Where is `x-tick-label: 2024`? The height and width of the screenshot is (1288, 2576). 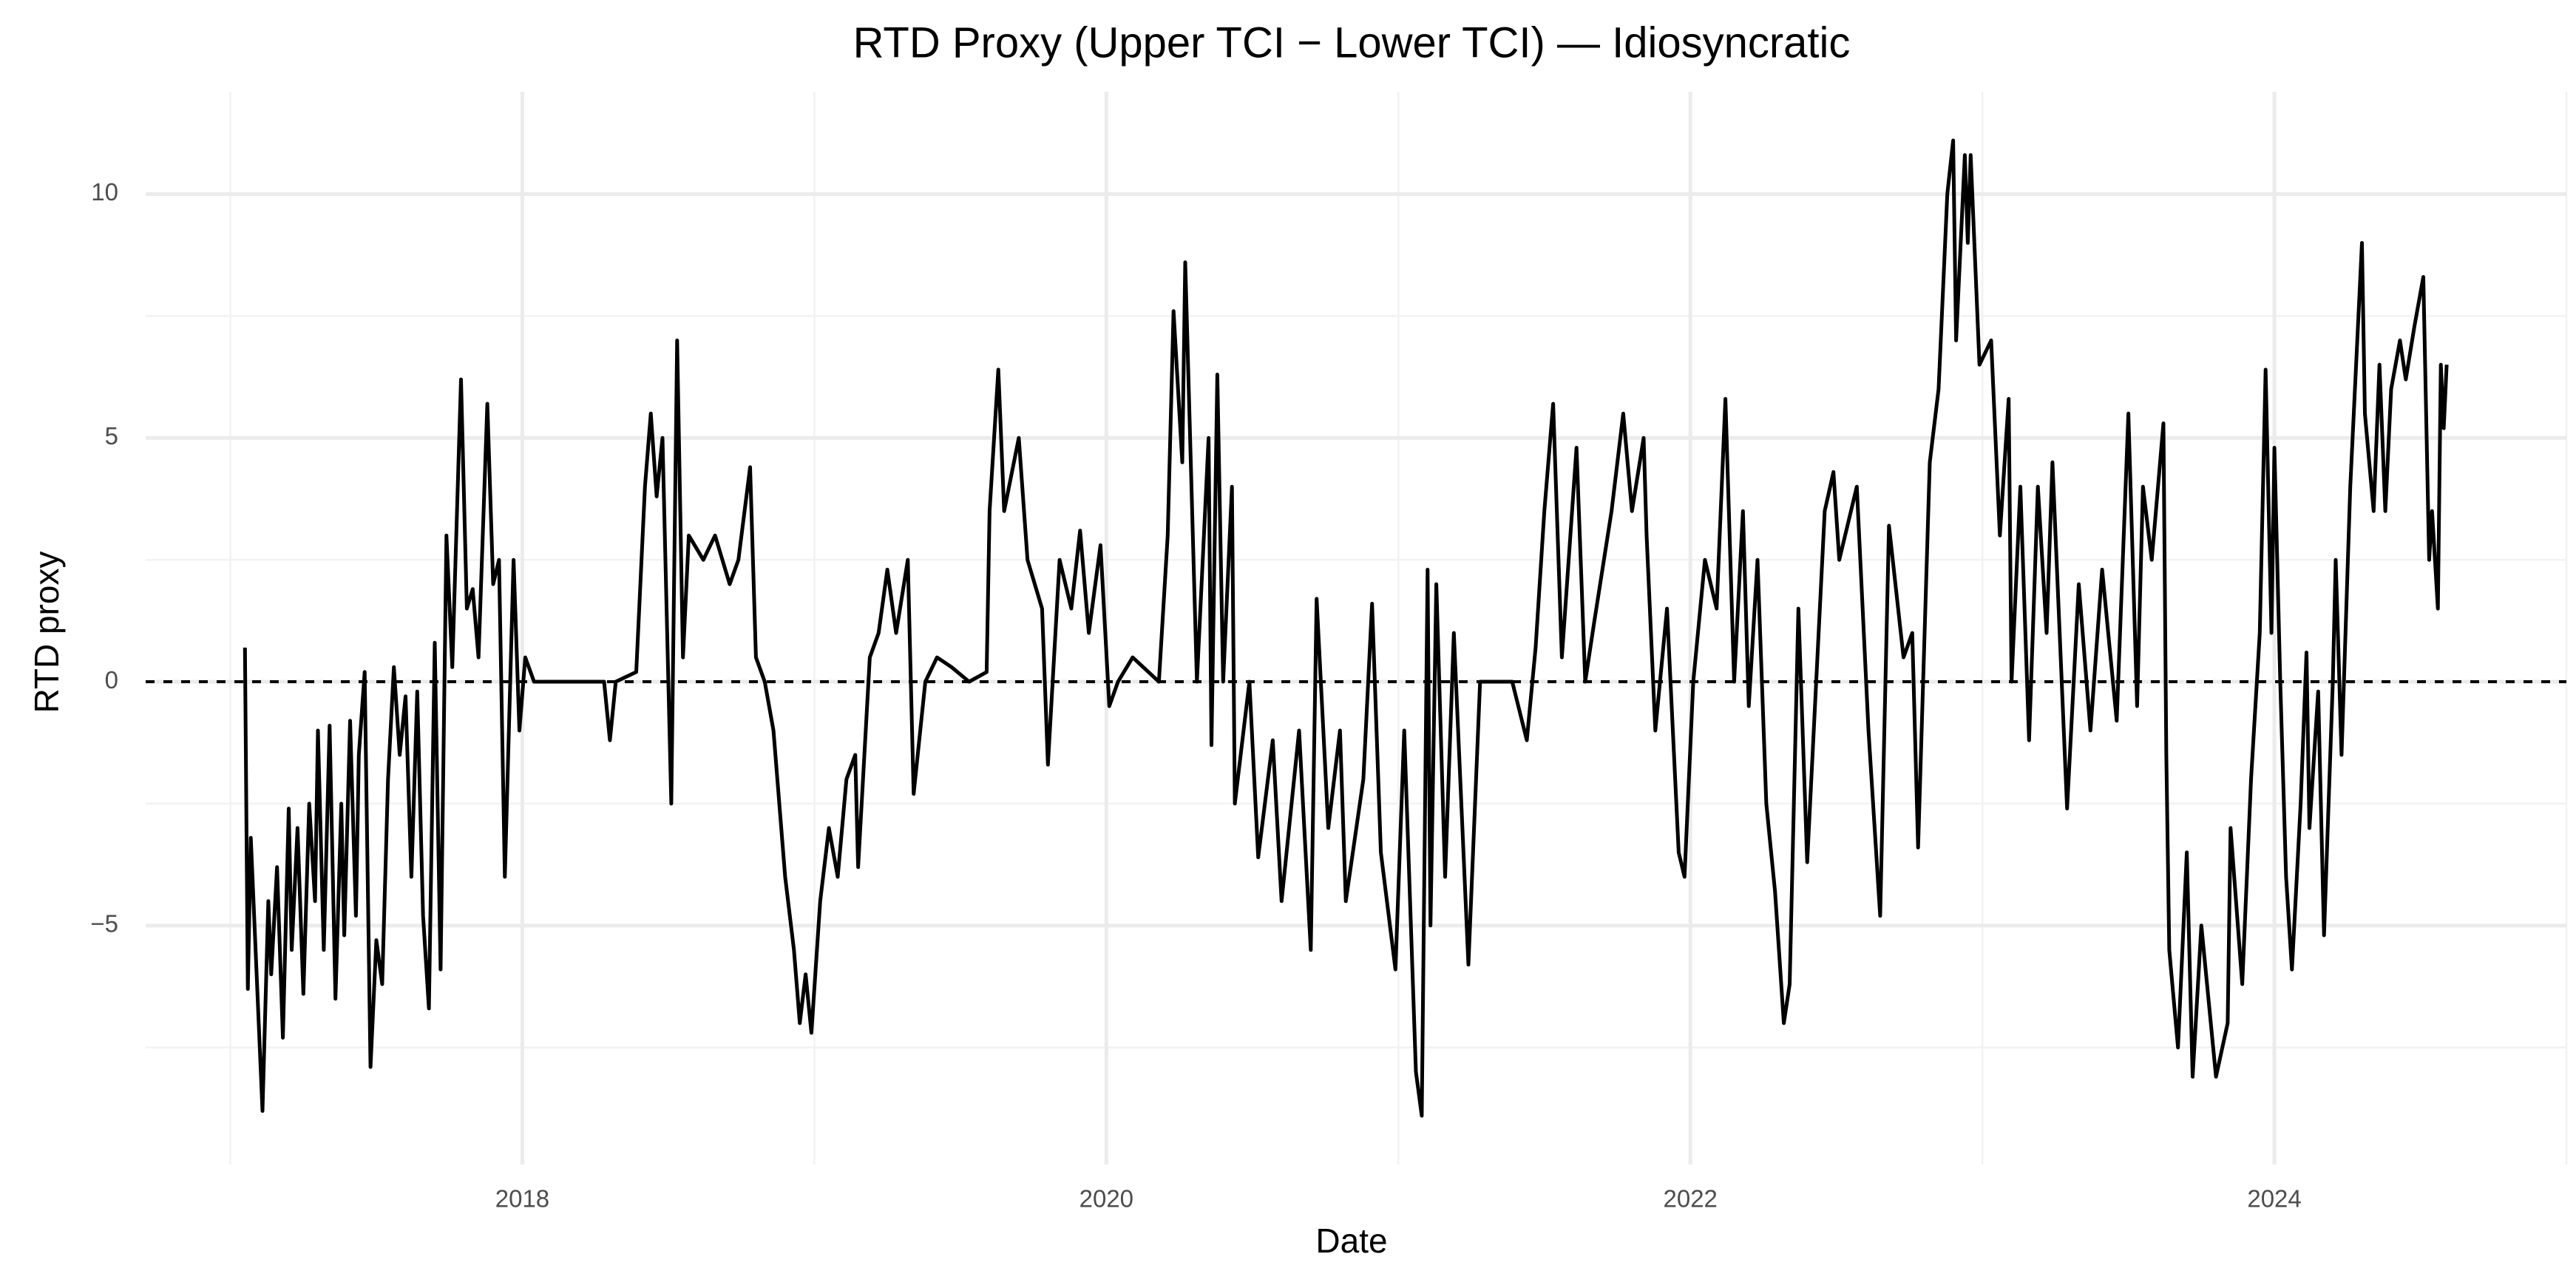 x-tick-label: 2024 is located at coordinates (2274, 1199).